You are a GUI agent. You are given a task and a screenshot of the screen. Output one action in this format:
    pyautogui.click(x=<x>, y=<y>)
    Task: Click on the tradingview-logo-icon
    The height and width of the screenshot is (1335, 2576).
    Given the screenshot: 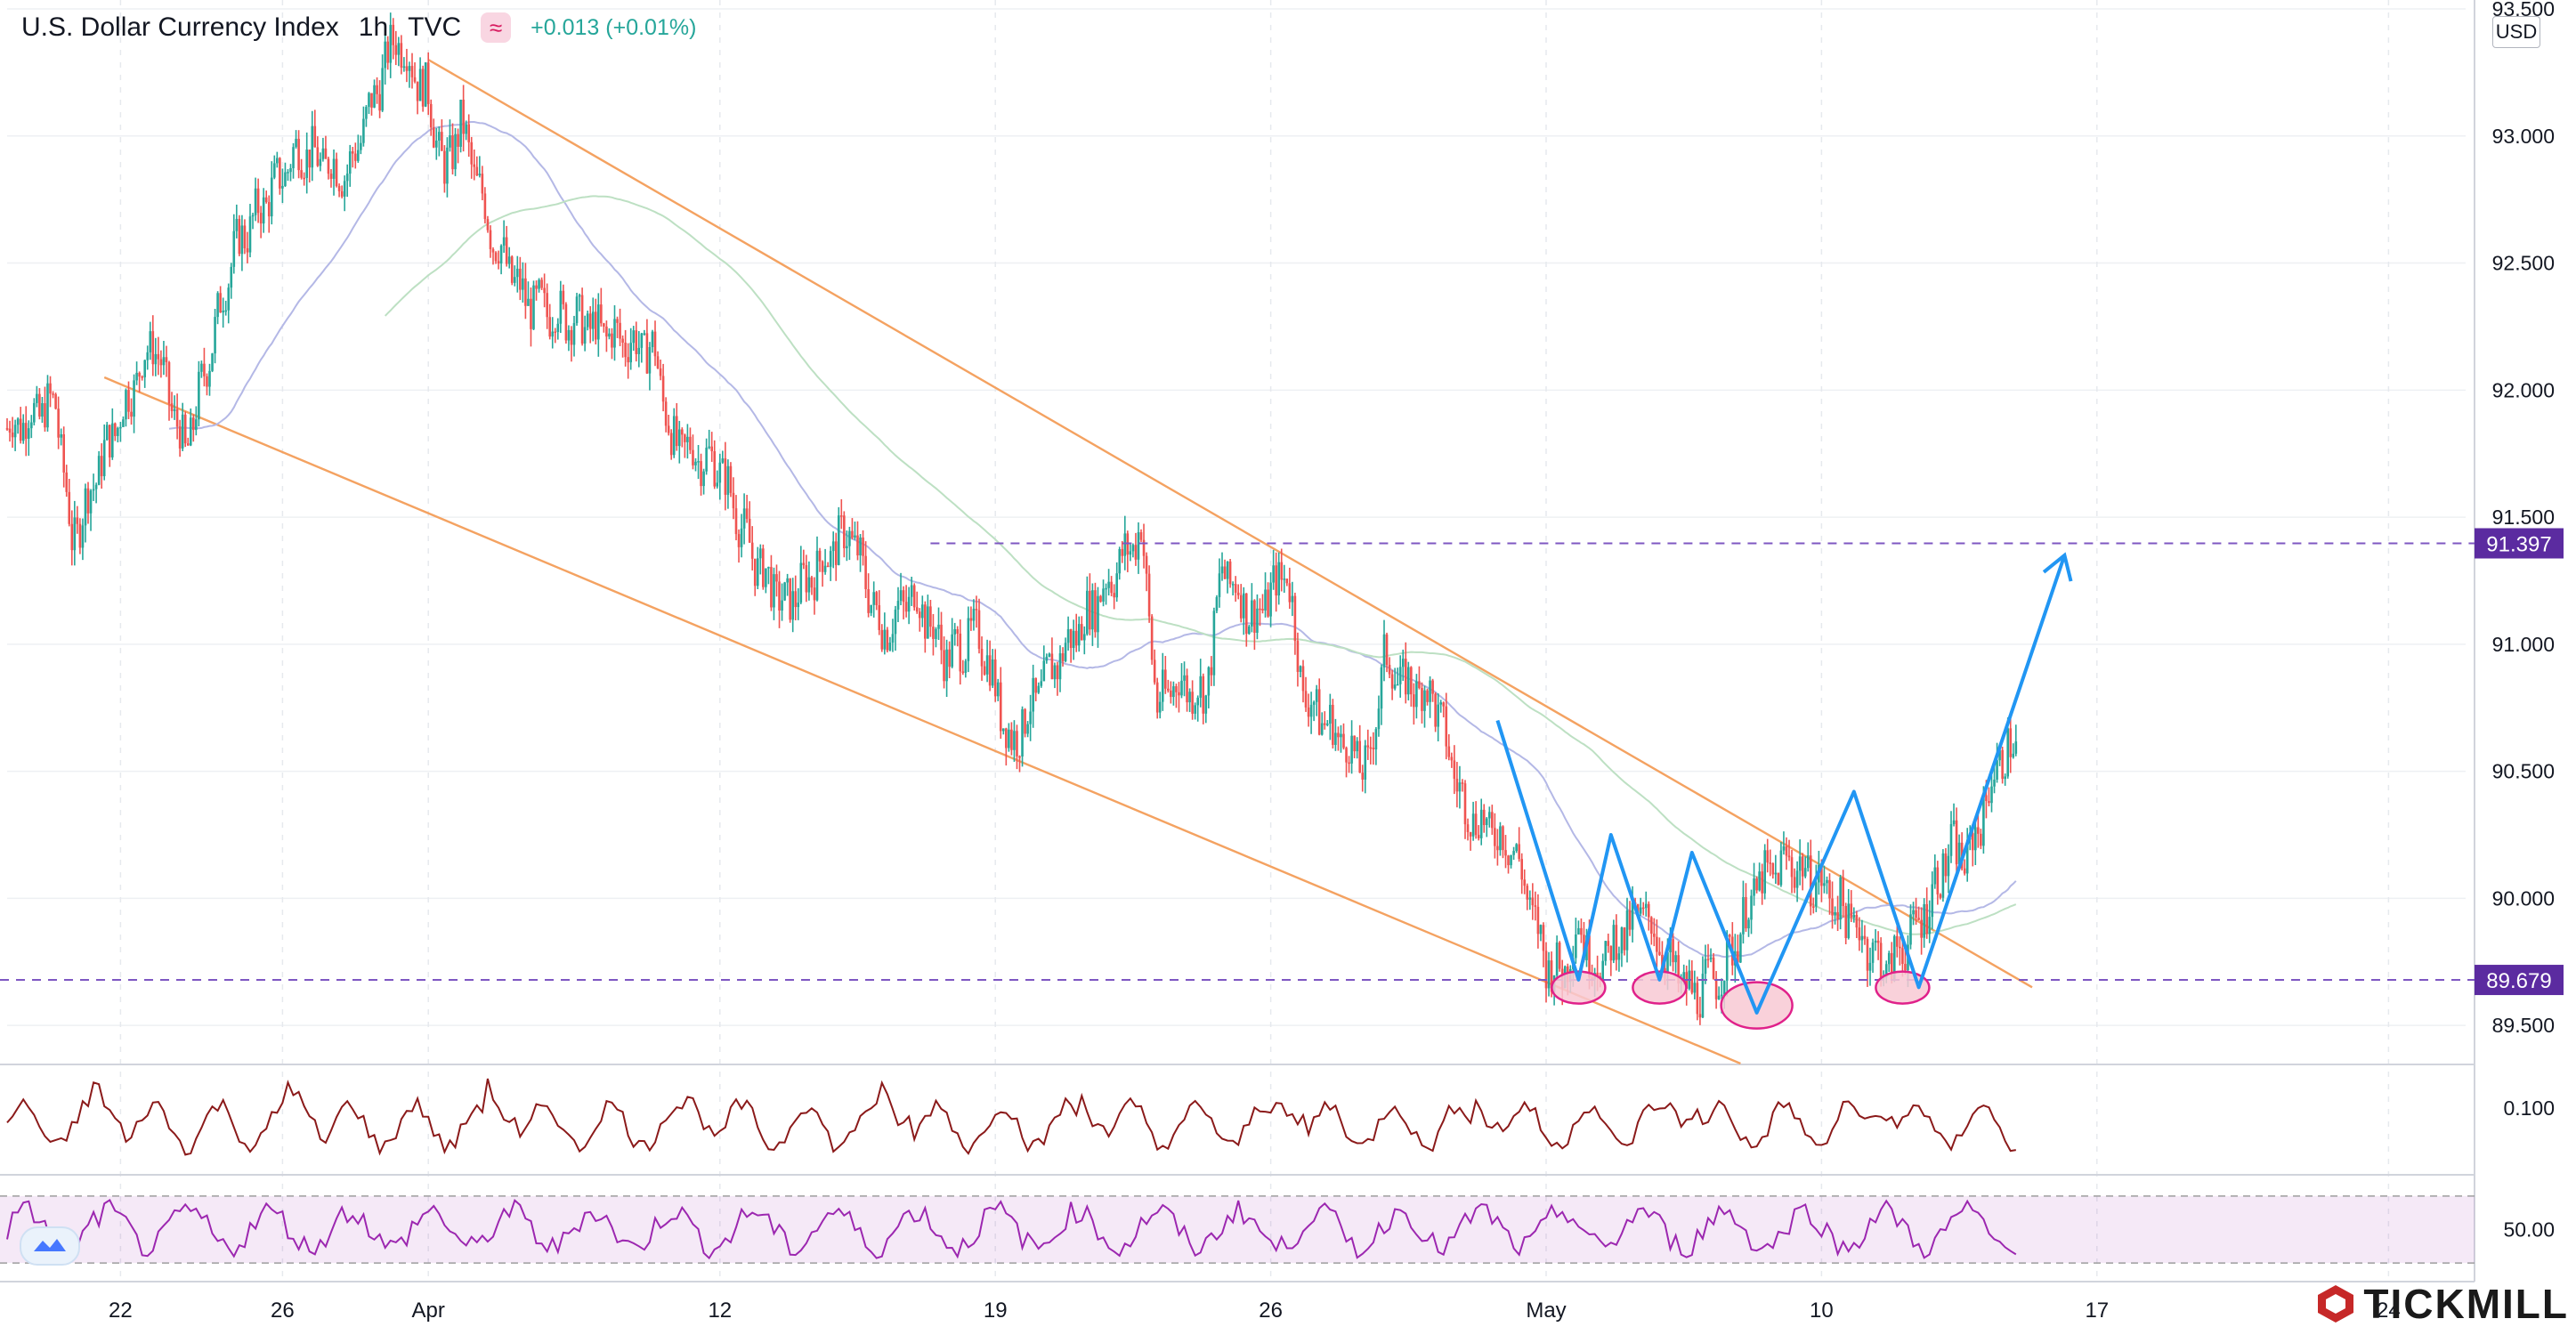 What is the action you would take?
    pyautogui.click(x=50, y=1246)
    